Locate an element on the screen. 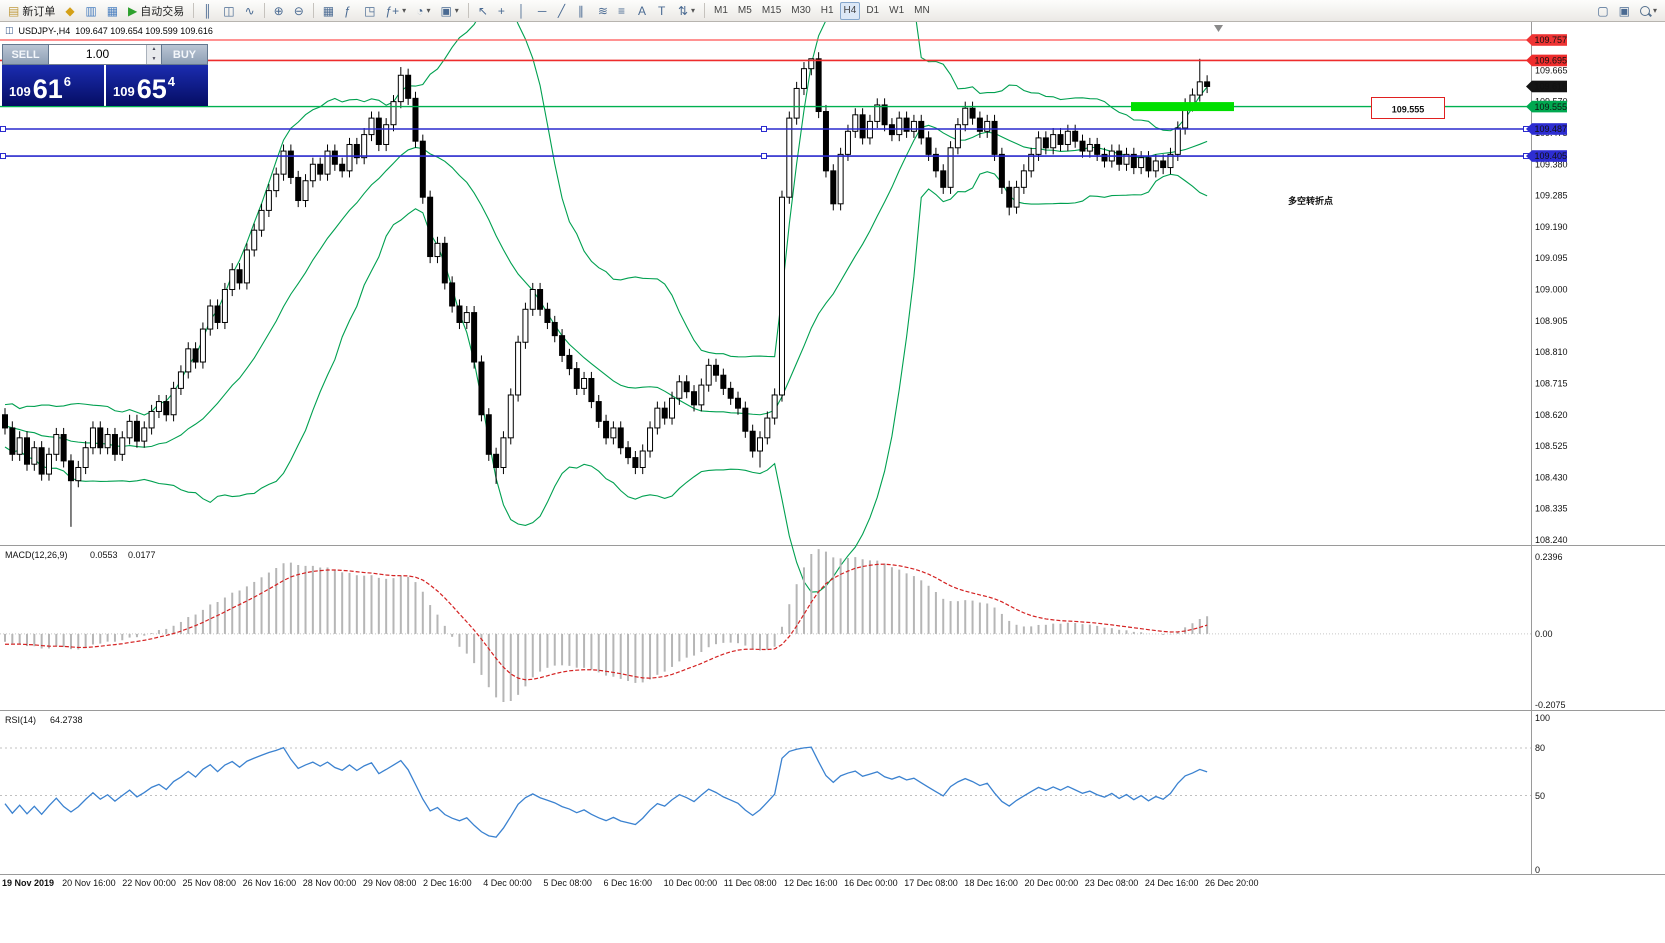 Image resolution: width=1665 pixels, height=943 pixels. price-tick-label: 108.810 is located at coordinates (1551, 352).